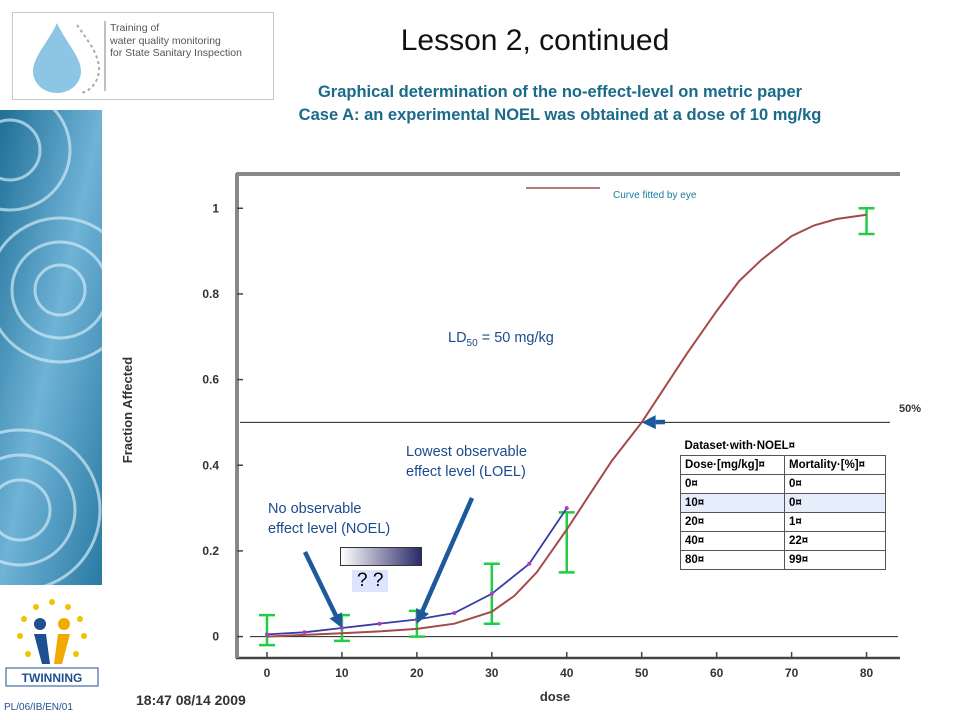 This screenshot has height=720, width=960. What do you see at coordinates (867, 673) in the screenshot?
I see `x-tick-label: 80` at bounding box center [867, 673].